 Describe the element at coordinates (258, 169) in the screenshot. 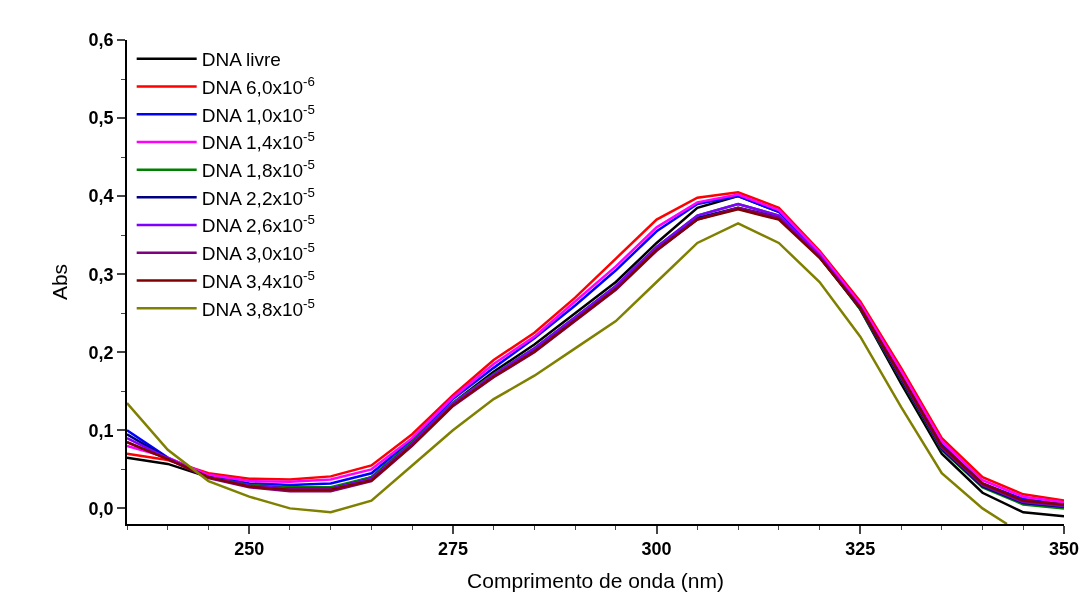

I see `legend-label: DNA 1,8x10$^{-5}$` at that location.